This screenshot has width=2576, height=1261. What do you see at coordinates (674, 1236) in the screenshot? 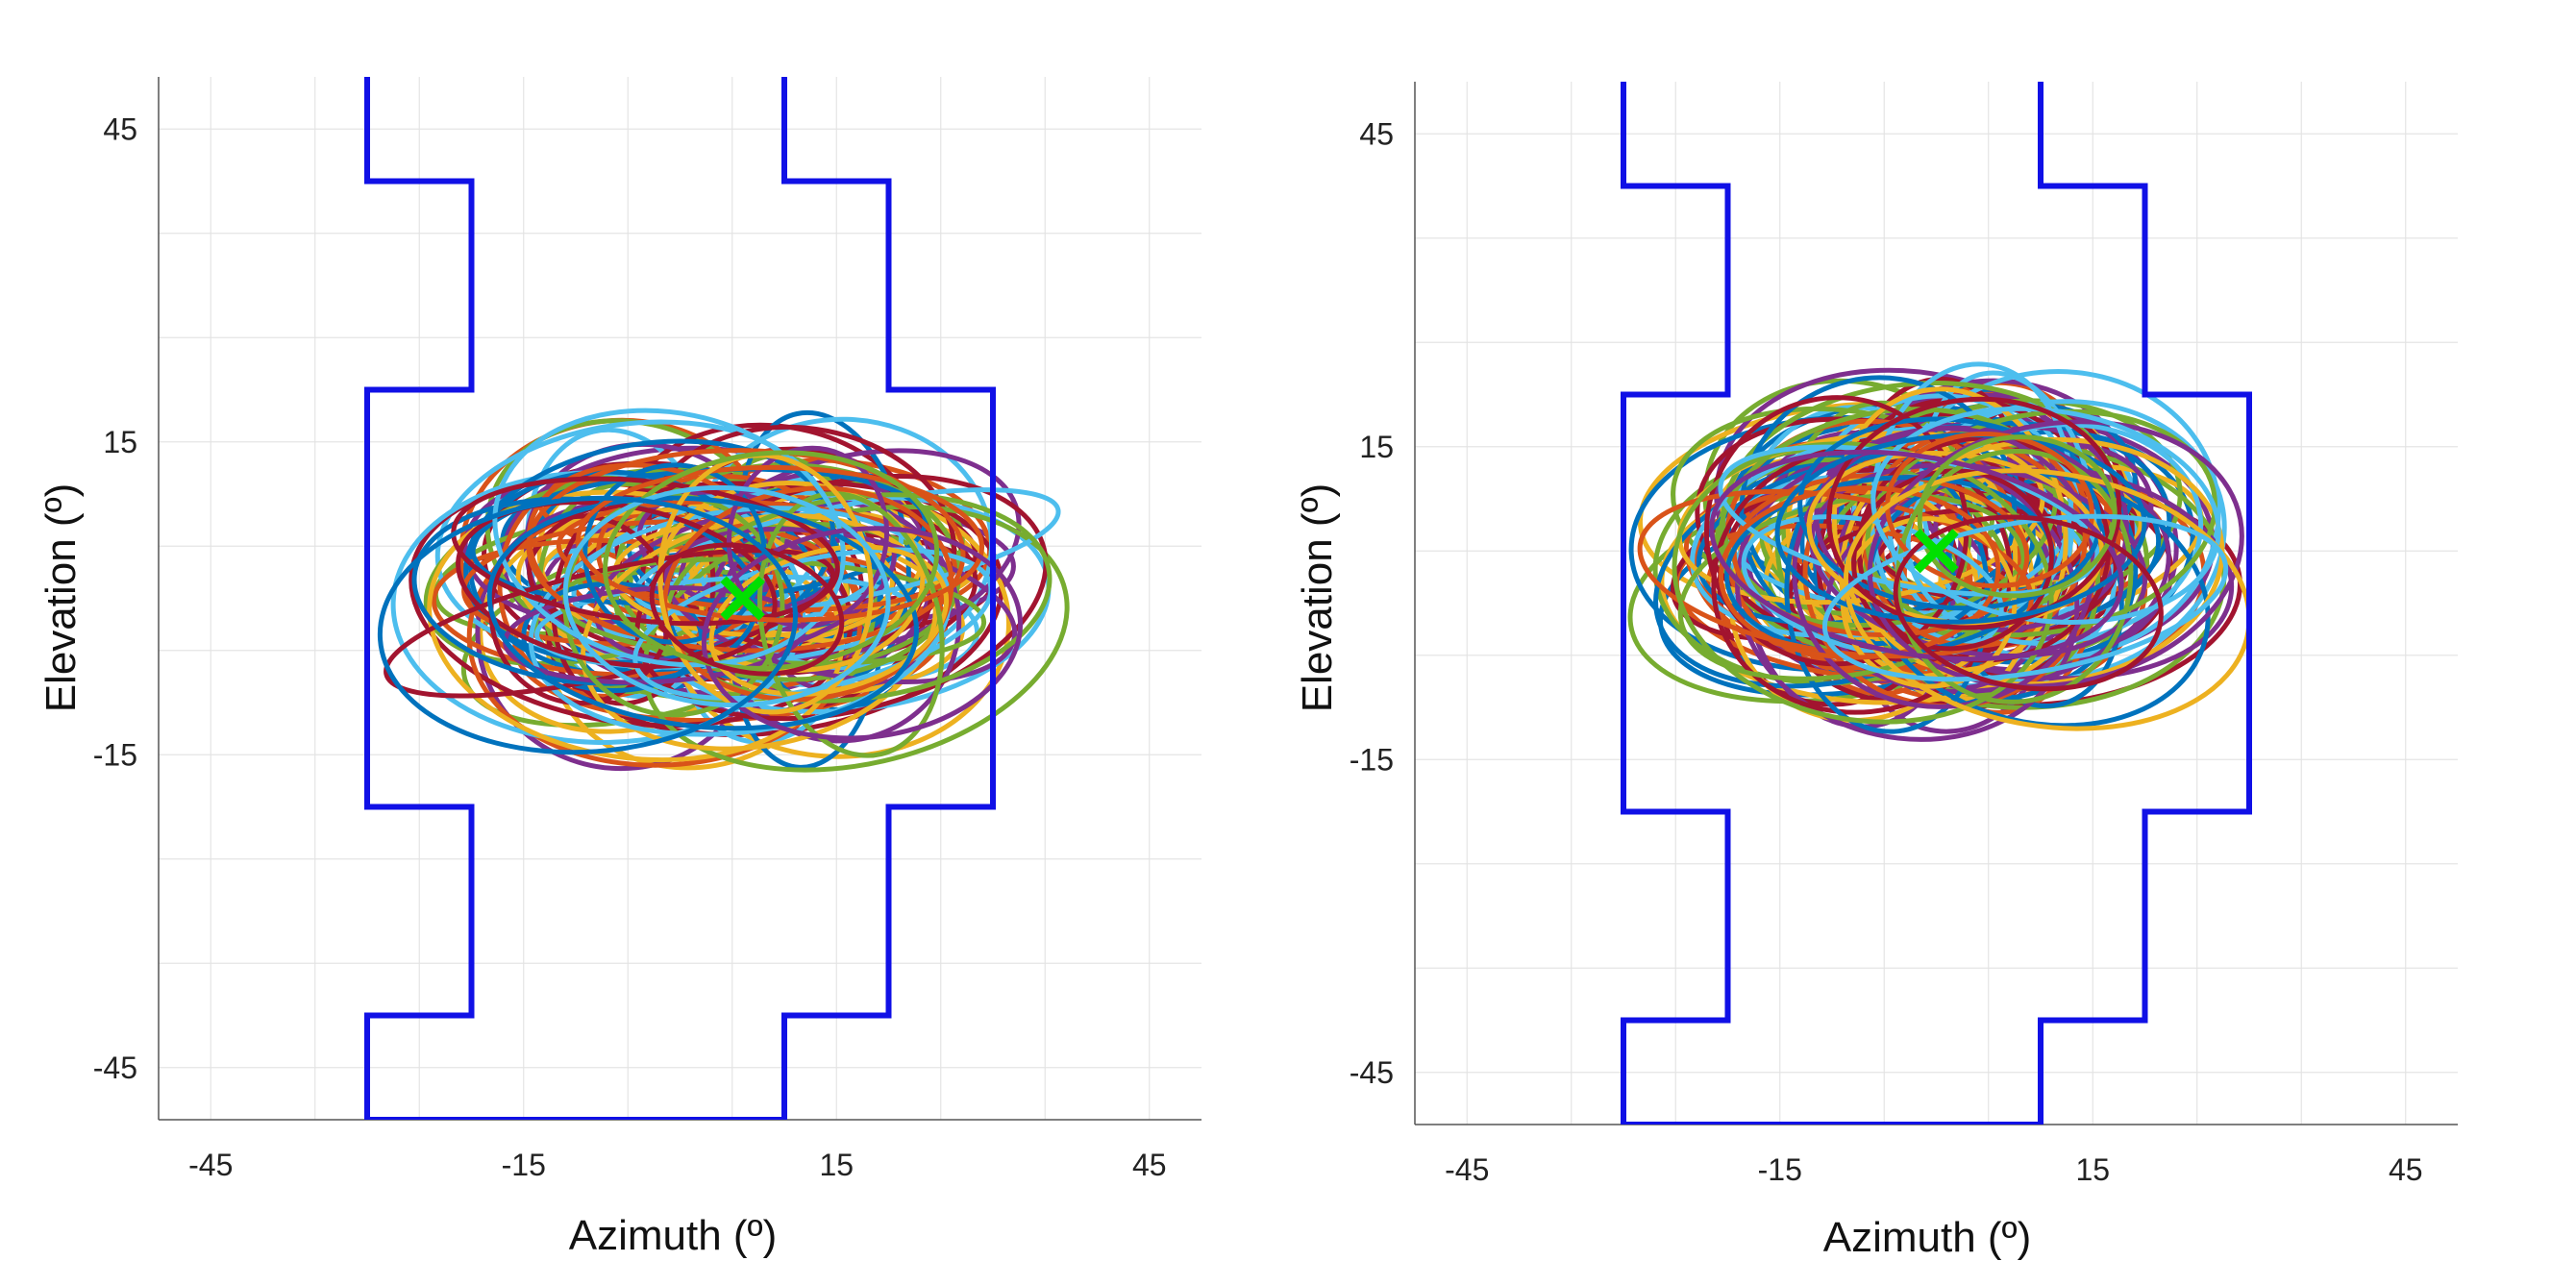
I see `left-x-axis-label: Azimuth (º)` at bounding box center [674, 1236].